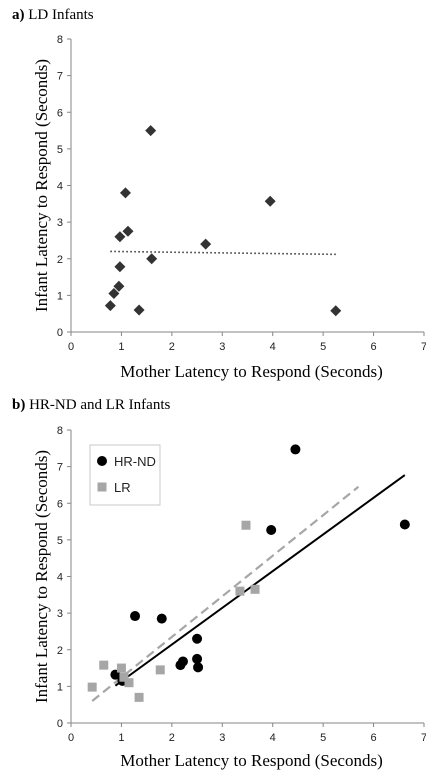 Image resolution: width=426 pixels, height=777 pixels. Describe the element at coordinates (61, 15) in the screenshot. I see `panel-a-title-text: LD Infants` at that location.